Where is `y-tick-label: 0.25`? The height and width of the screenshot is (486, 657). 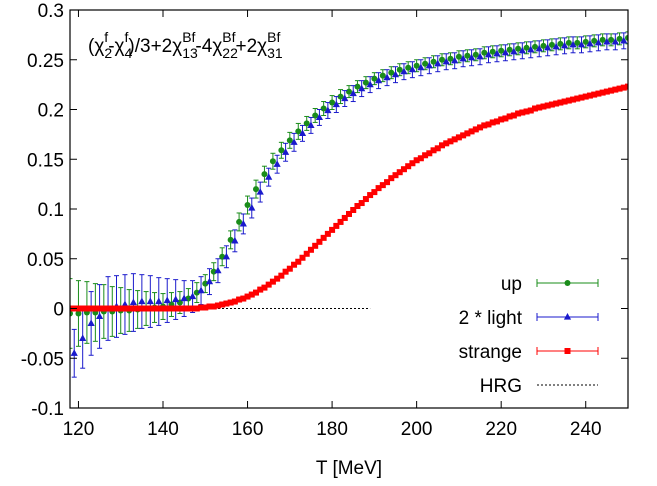 y-tick-label: 0.25 is located at coordinates (45, 61).